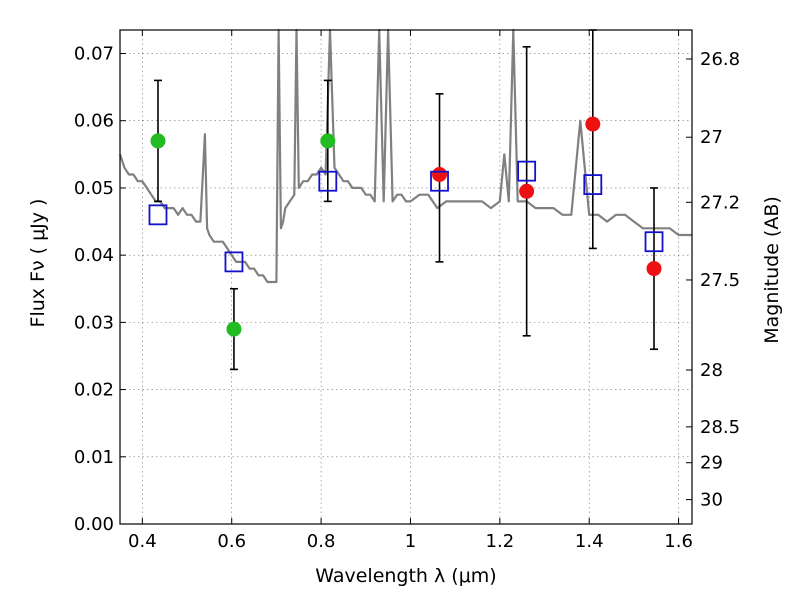  I want to click on x-tick-label: 0.4, so click(142, 541).